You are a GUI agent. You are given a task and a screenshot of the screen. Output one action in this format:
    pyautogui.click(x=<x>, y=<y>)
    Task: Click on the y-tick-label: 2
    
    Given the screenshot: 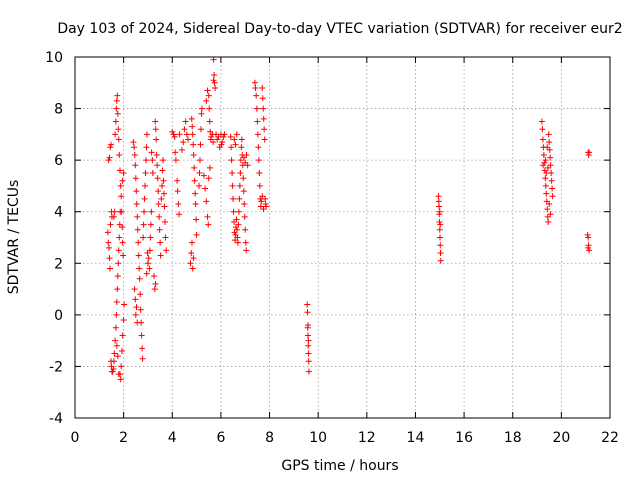 What is the action you would take?
    pyautogui.click(x=58, y=264)
    